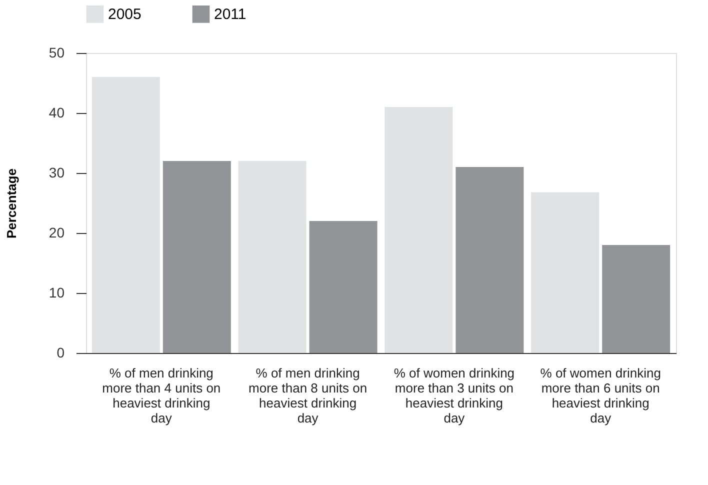 The width and height of the screenshot is (708, 485). Describe the element at coordinates (11, 203) in the screenshot. I see `y-axis-title: Percentage` at that location.